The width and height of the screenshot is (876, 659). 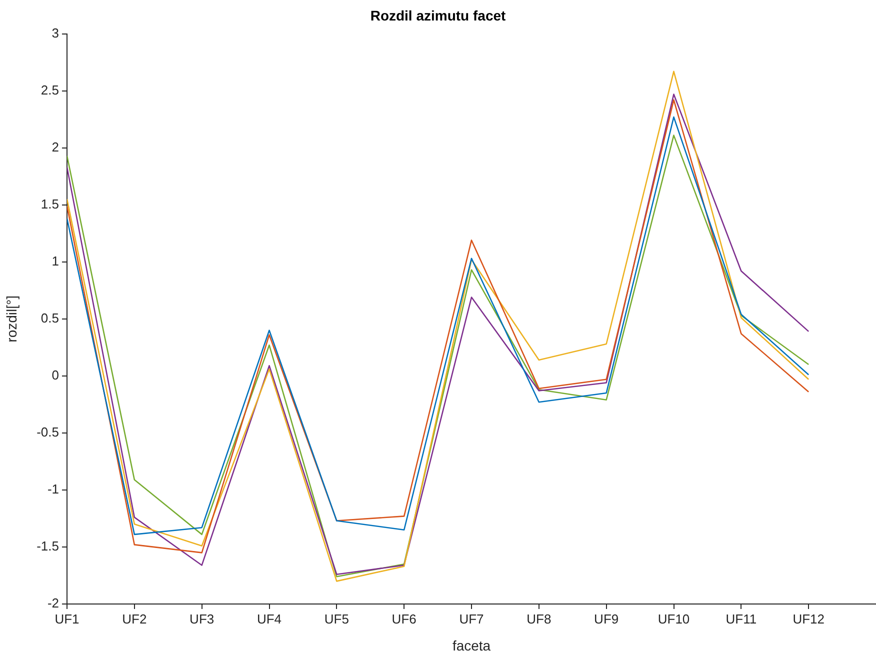 I want to click on y-tick-label: -1.5, so click(x=47, y=546).